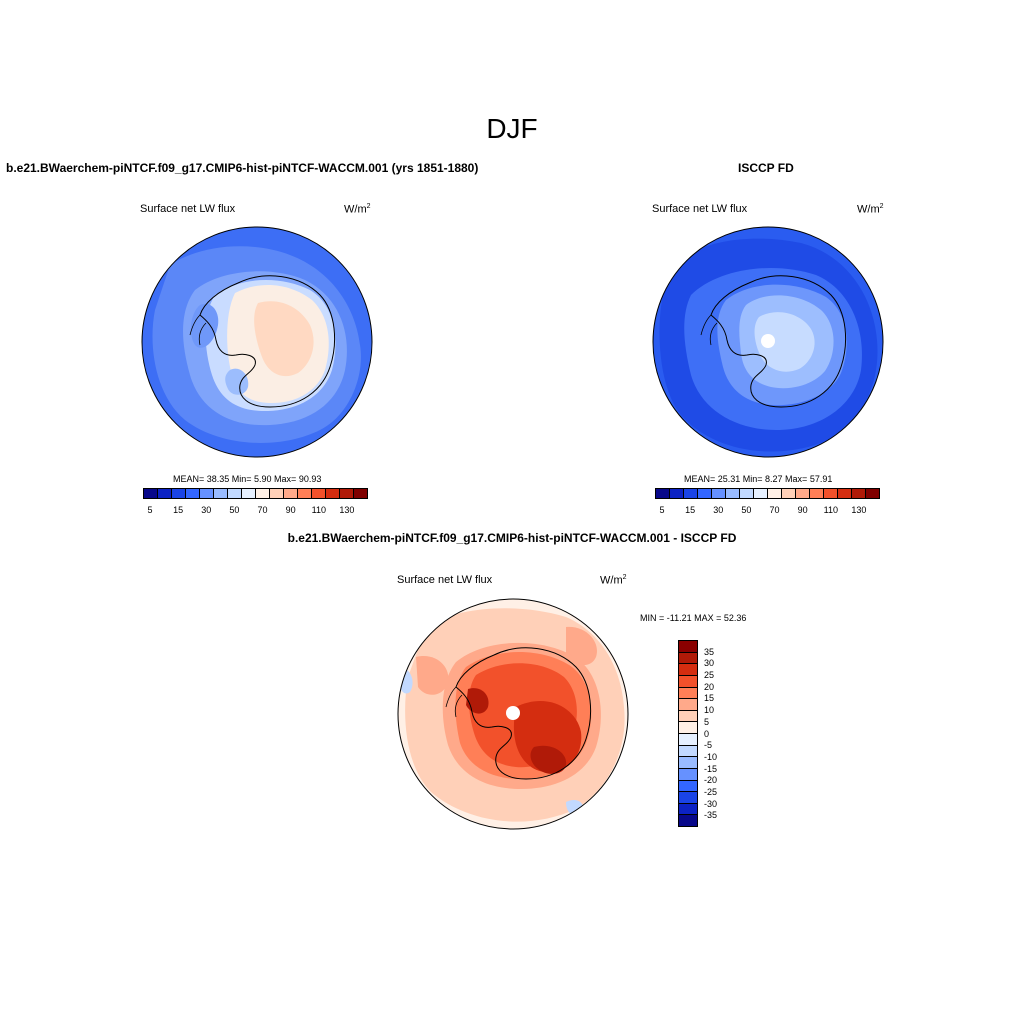 The height and width of the screenshot is (1024, 1024). What do you see at coordinates (709, 675) in the screenshot?
I see `colorbar-tick-label: 25` at bounding box center [709, 675].